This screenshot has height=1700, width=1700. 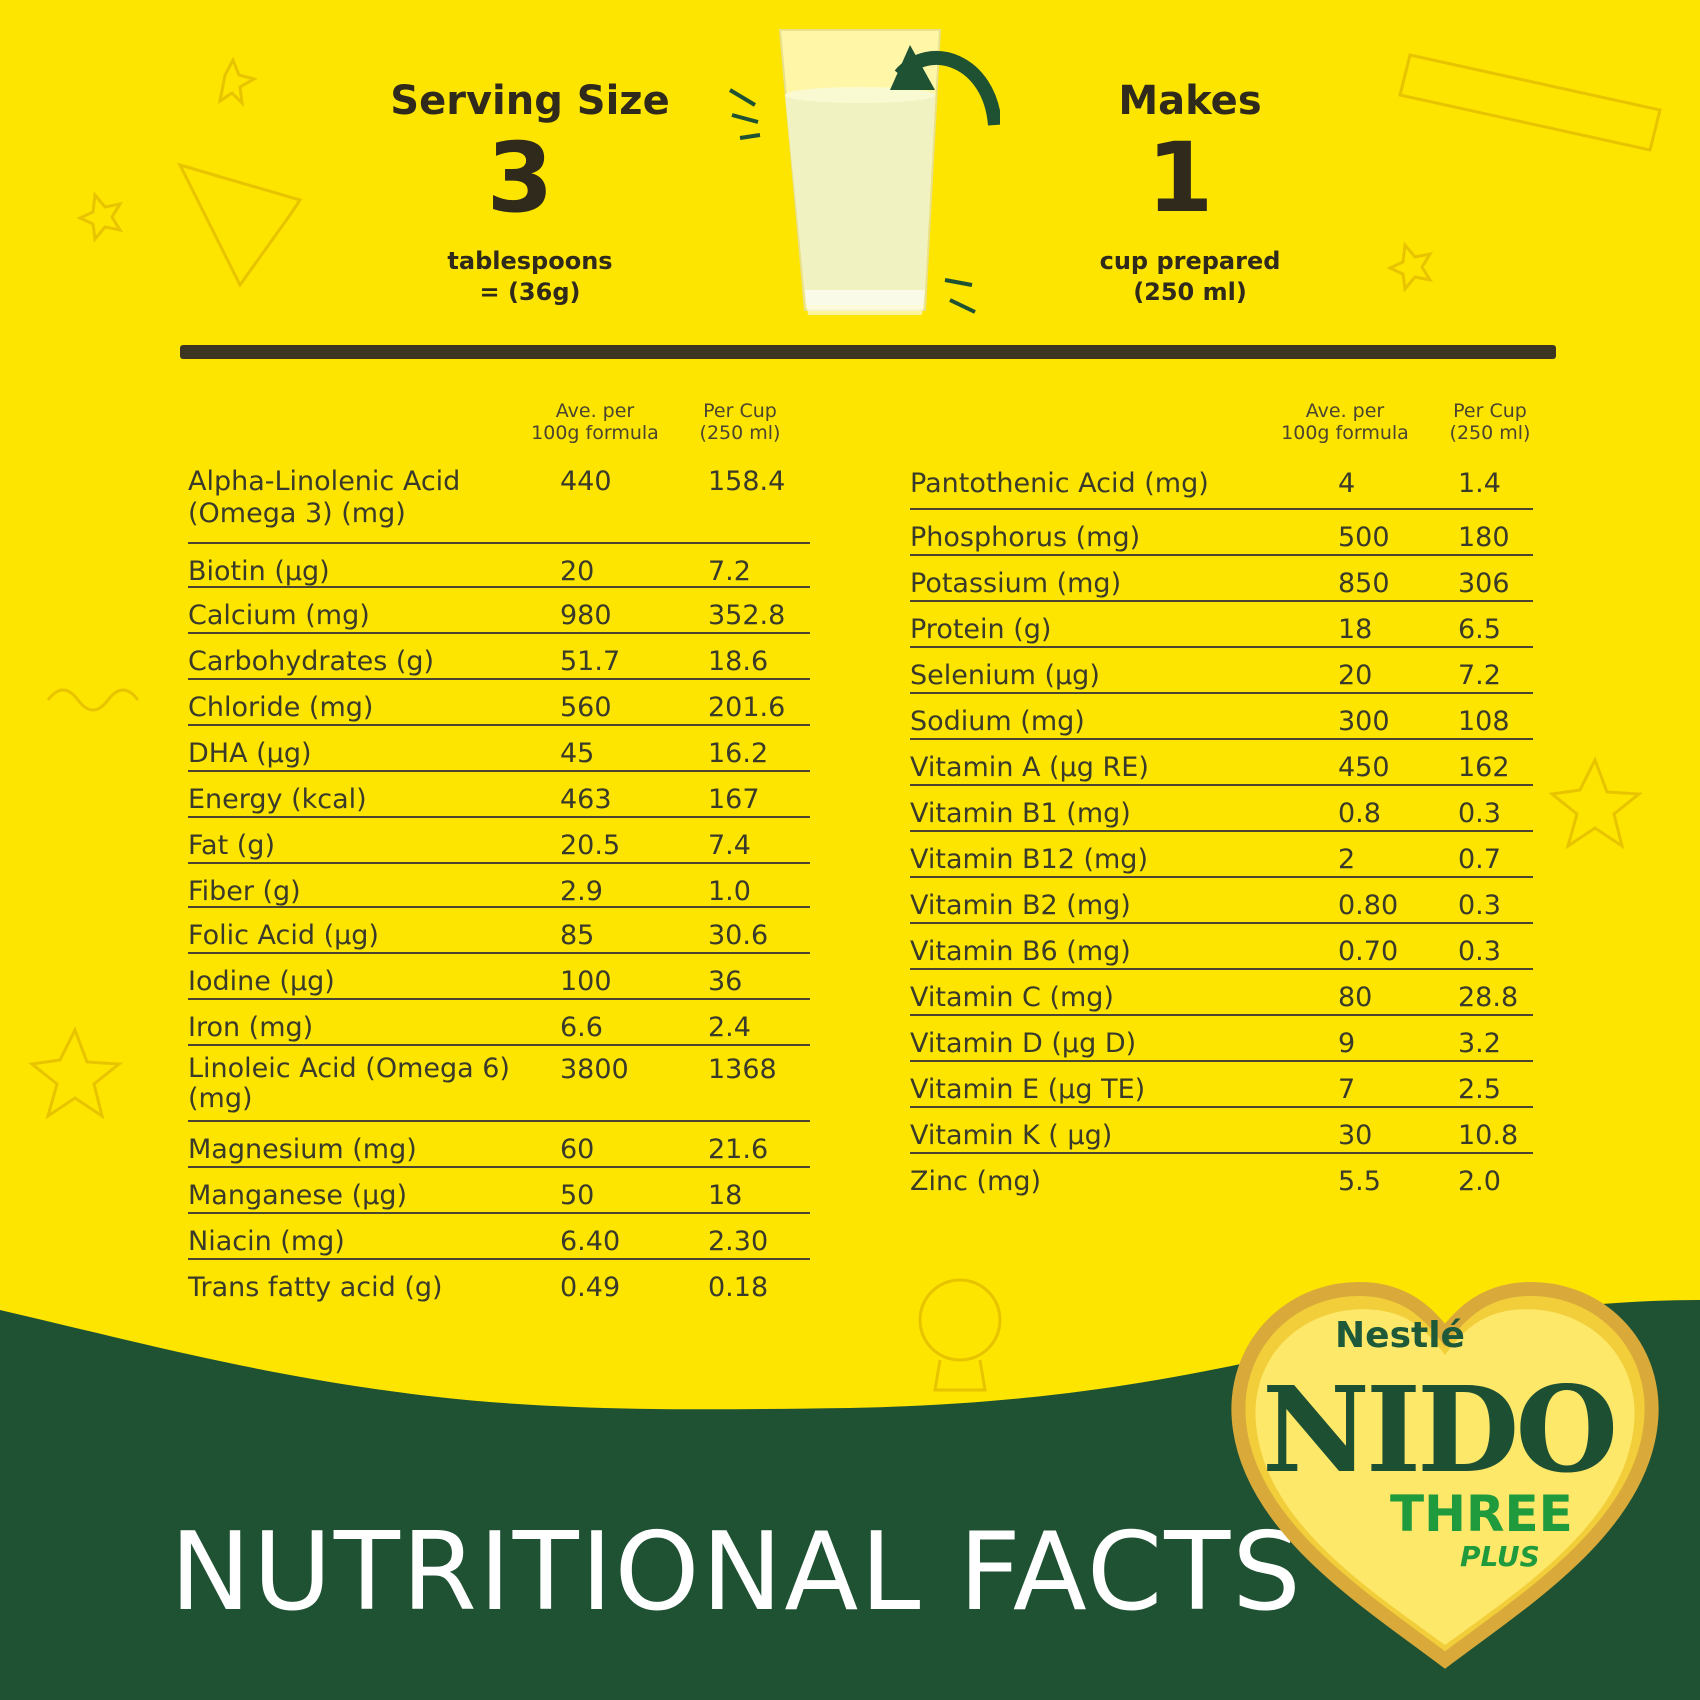 What do you see at coordinates (1368, 905) in the screenshot?
I see `per100-value: 0.80` at bounding box center [1368, 905].